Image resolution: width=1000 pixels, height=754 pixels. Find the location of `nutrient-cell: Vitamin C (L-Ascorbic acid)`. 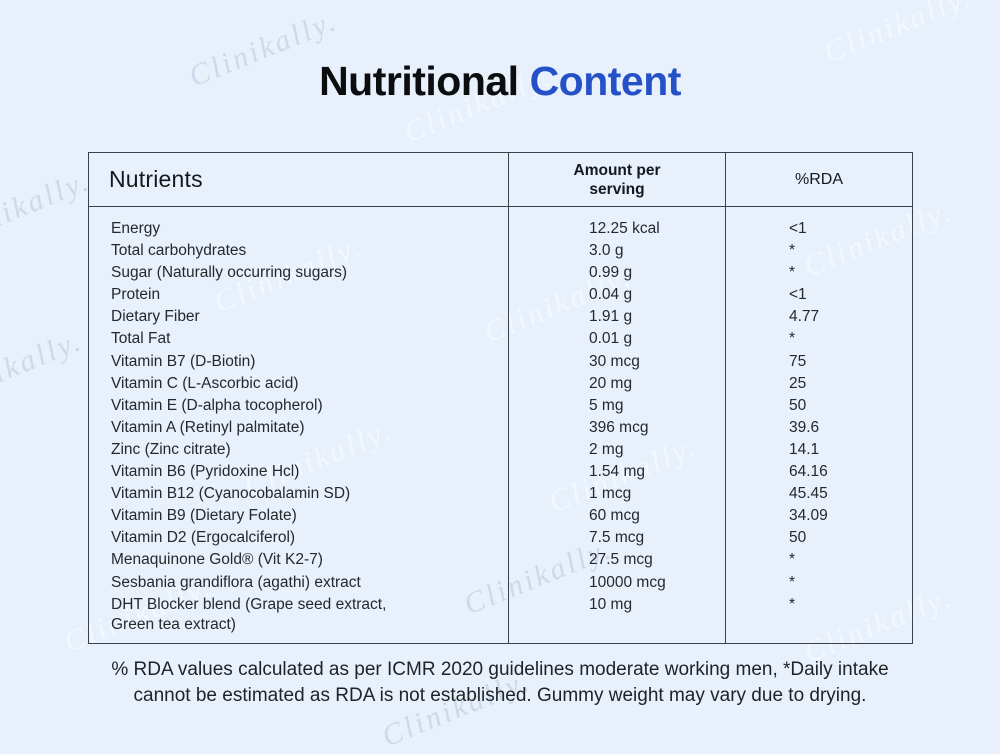

nutrient-cell: Vitamin C (L-Ascorbic acid) is located at coordinates (205, 383).